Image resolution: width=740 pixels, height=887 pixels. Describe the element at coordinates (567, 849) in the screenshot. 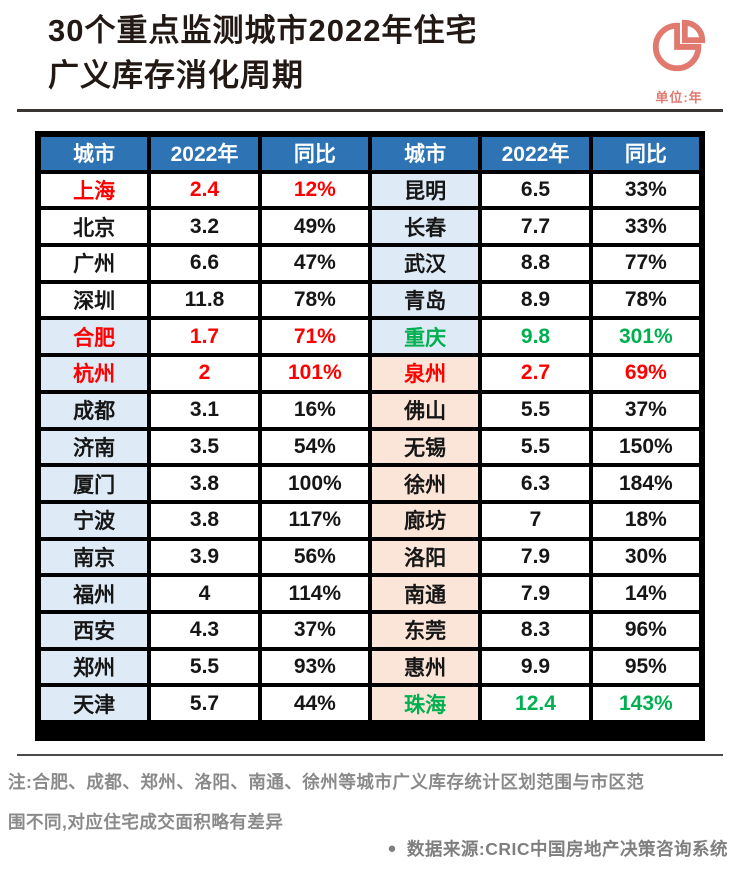

I see `source-text: 数据来源:CRIC中国房地产决策咨询系统` at that location.